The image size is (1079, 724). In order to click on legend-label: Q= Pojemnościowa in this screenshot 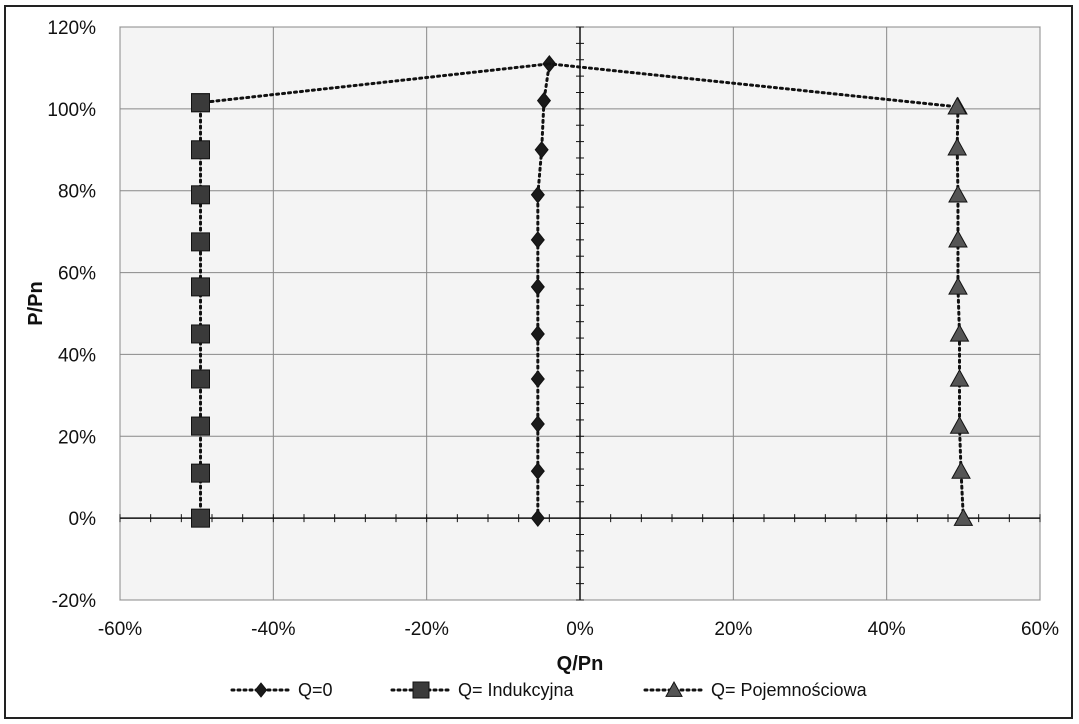, I will do `click(789, 690)`.